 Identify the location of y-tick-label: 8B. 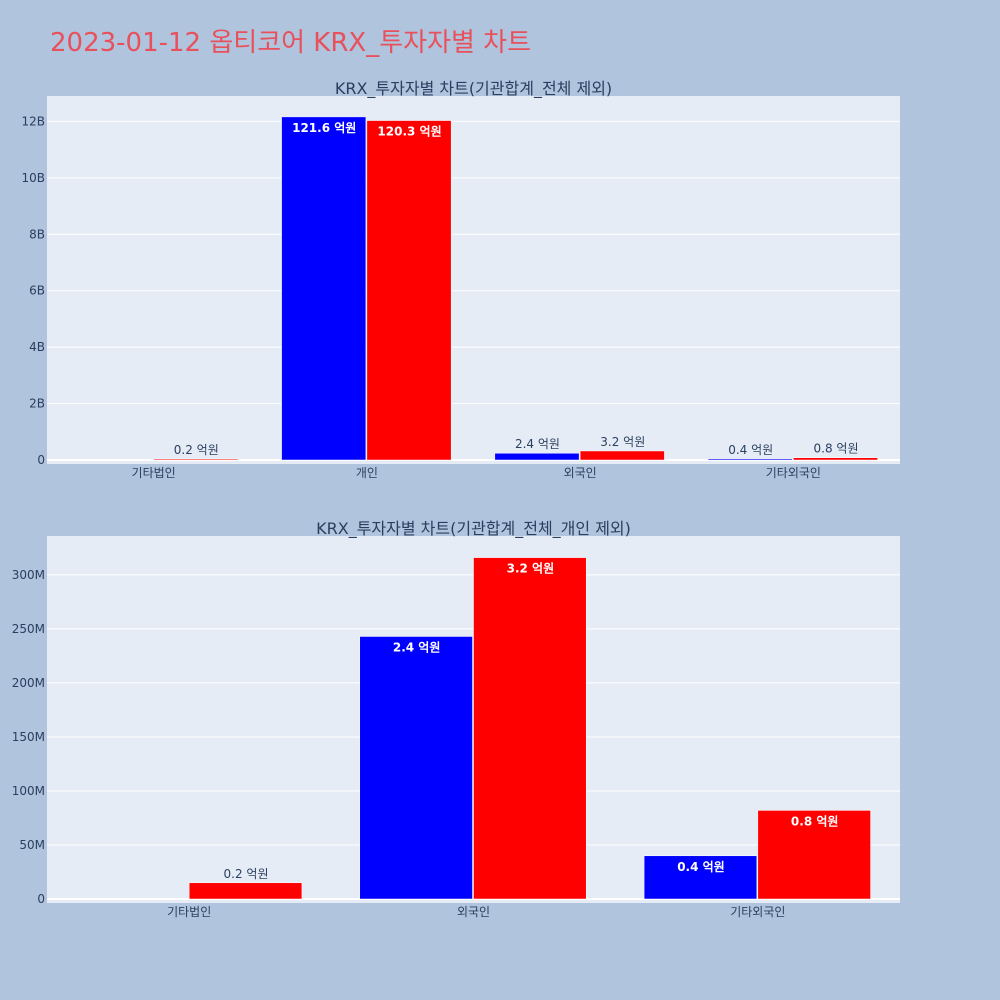
(37, 234).